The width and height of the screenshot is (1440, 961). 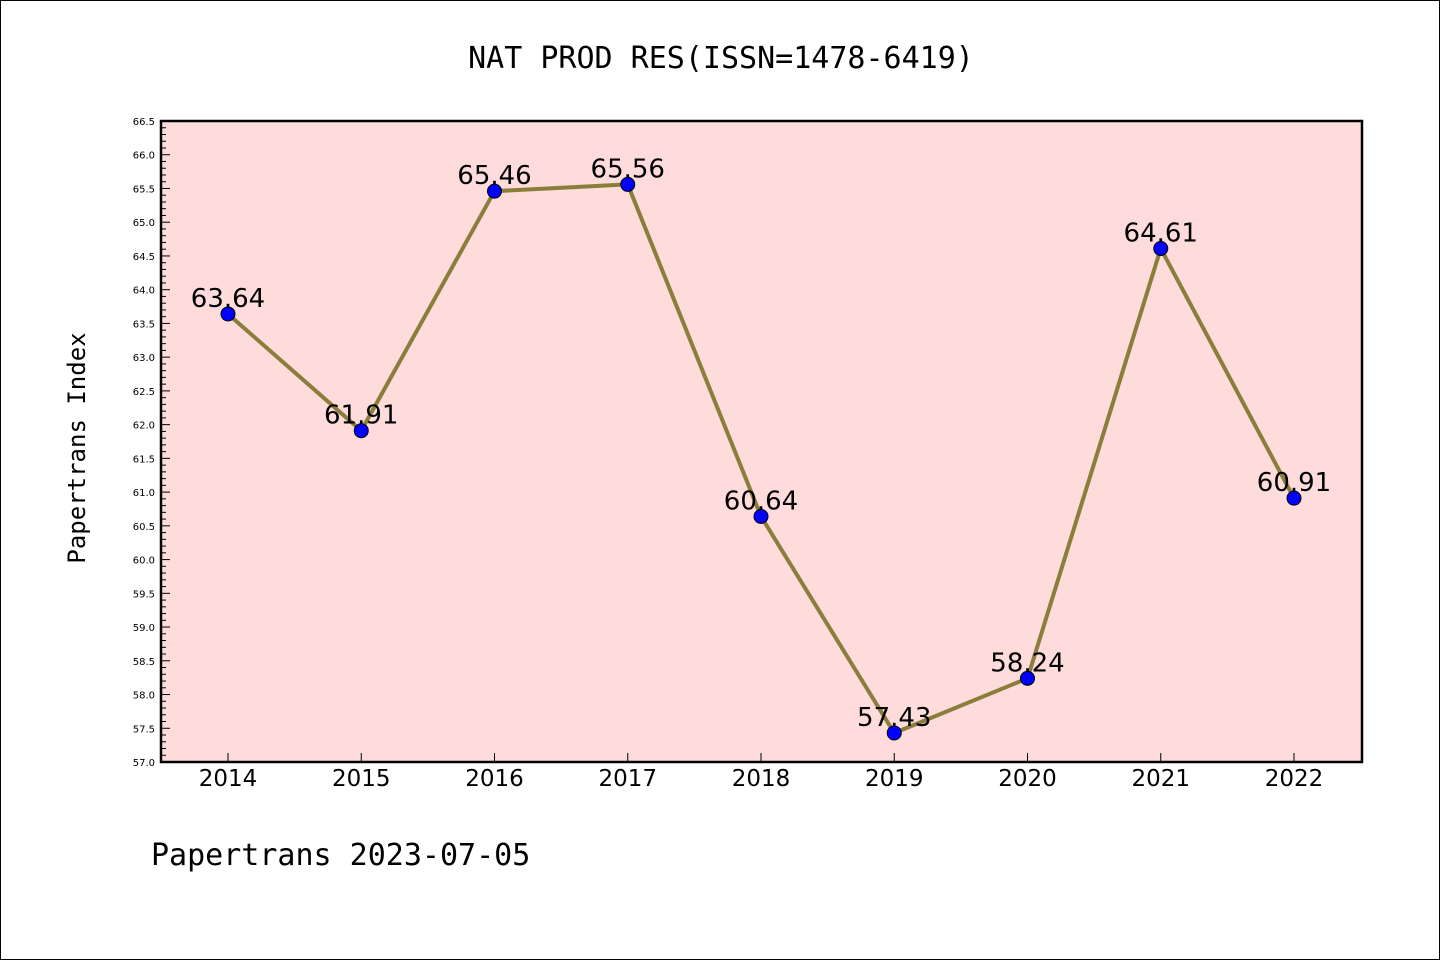 I want to click on x-tick-label: 2018, so click(x=761, y=779).